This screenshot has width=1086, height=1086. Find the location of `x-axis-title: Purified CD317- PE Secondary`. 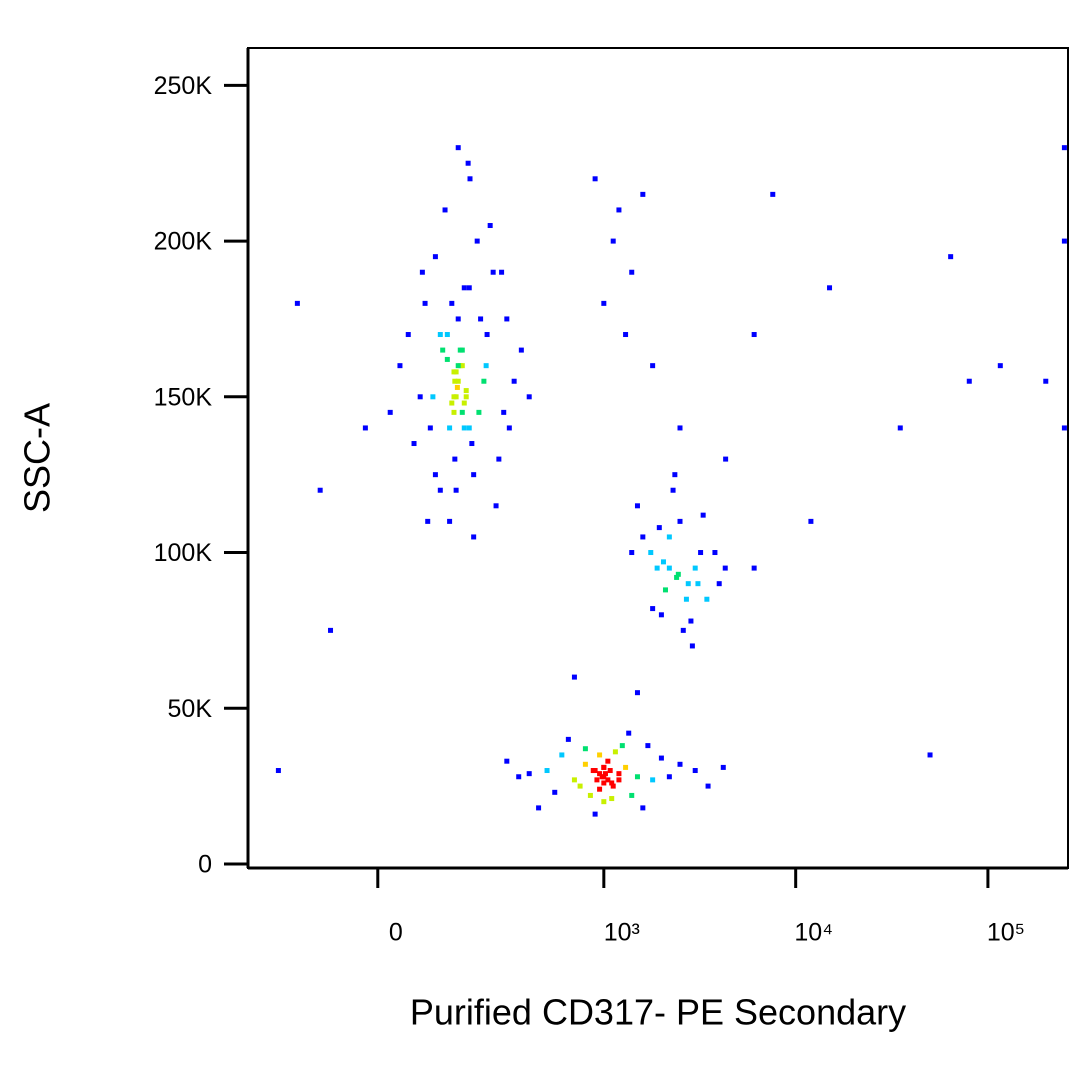

x-axis-title: Purified CD317- PE Secondary is located at coordinates (658, 1012).